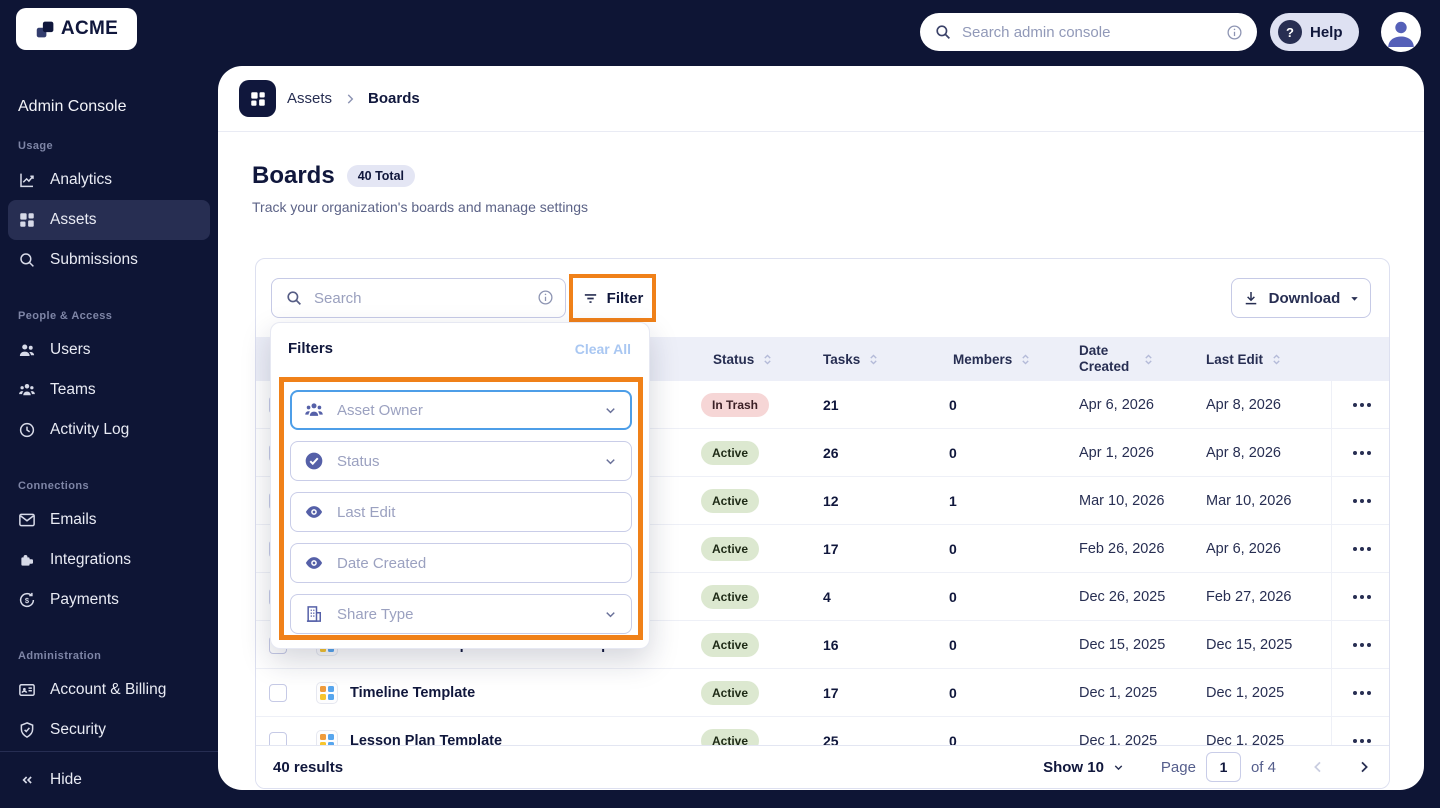 This screenshot has width=1440, height=808. What do you see at coordinates (109, 220) in the screenshot?
I see `sidebar-item-assets: Assets` at bounding box center [109, 220].